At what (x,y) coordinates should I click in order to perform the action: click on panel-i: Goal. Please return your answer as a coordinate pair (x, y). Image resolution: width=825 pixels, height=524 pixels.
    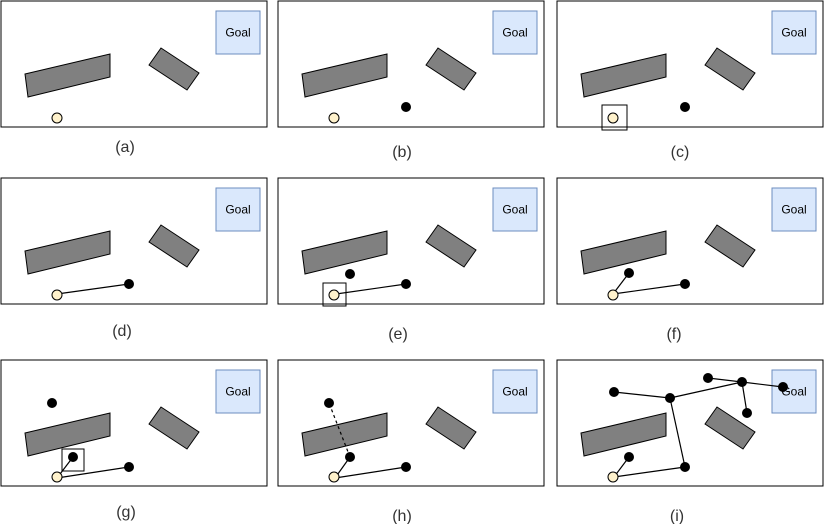
    Looking at the image, I should click on (690, 423).